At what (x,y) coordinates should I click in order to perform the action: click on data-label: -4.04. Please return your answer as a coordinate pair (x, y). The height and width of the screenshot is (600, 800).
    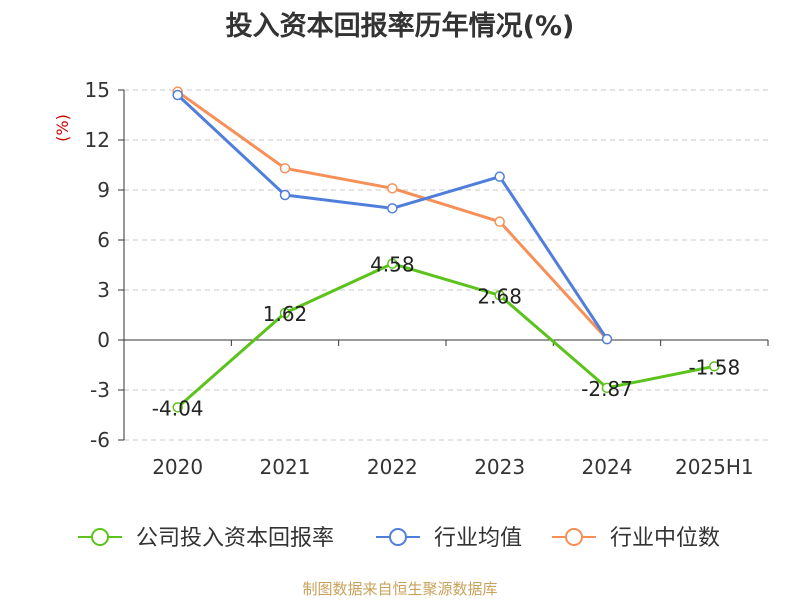
    Looking at the image, I should click on (178, 408).